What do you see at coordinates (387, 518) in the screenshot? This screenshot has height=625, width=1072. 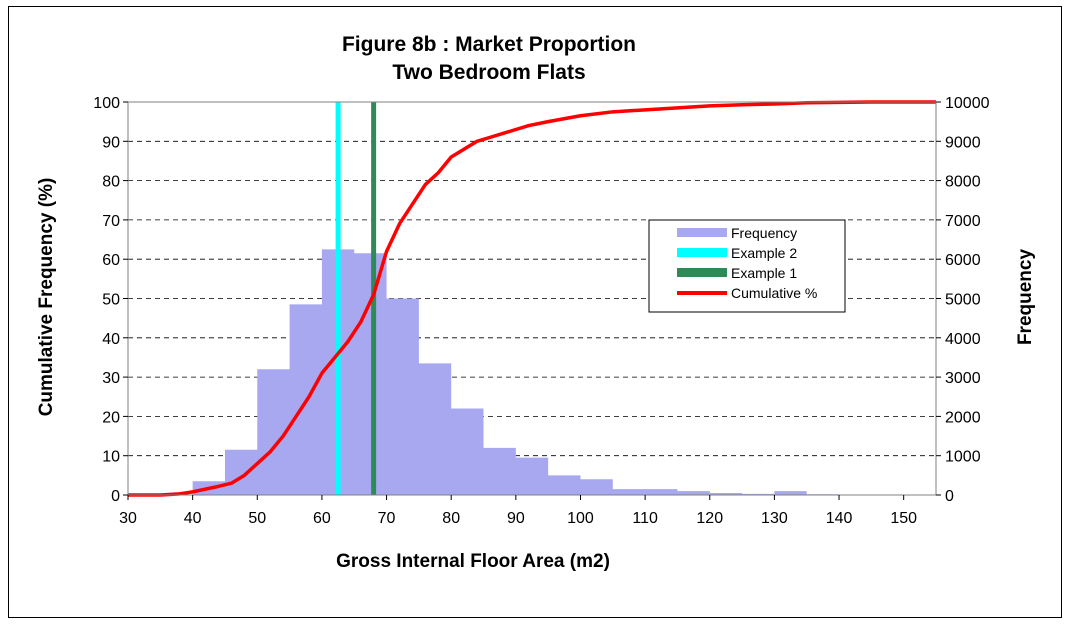 I see `x-tick-label: 70` at bounding box center [387, 518].